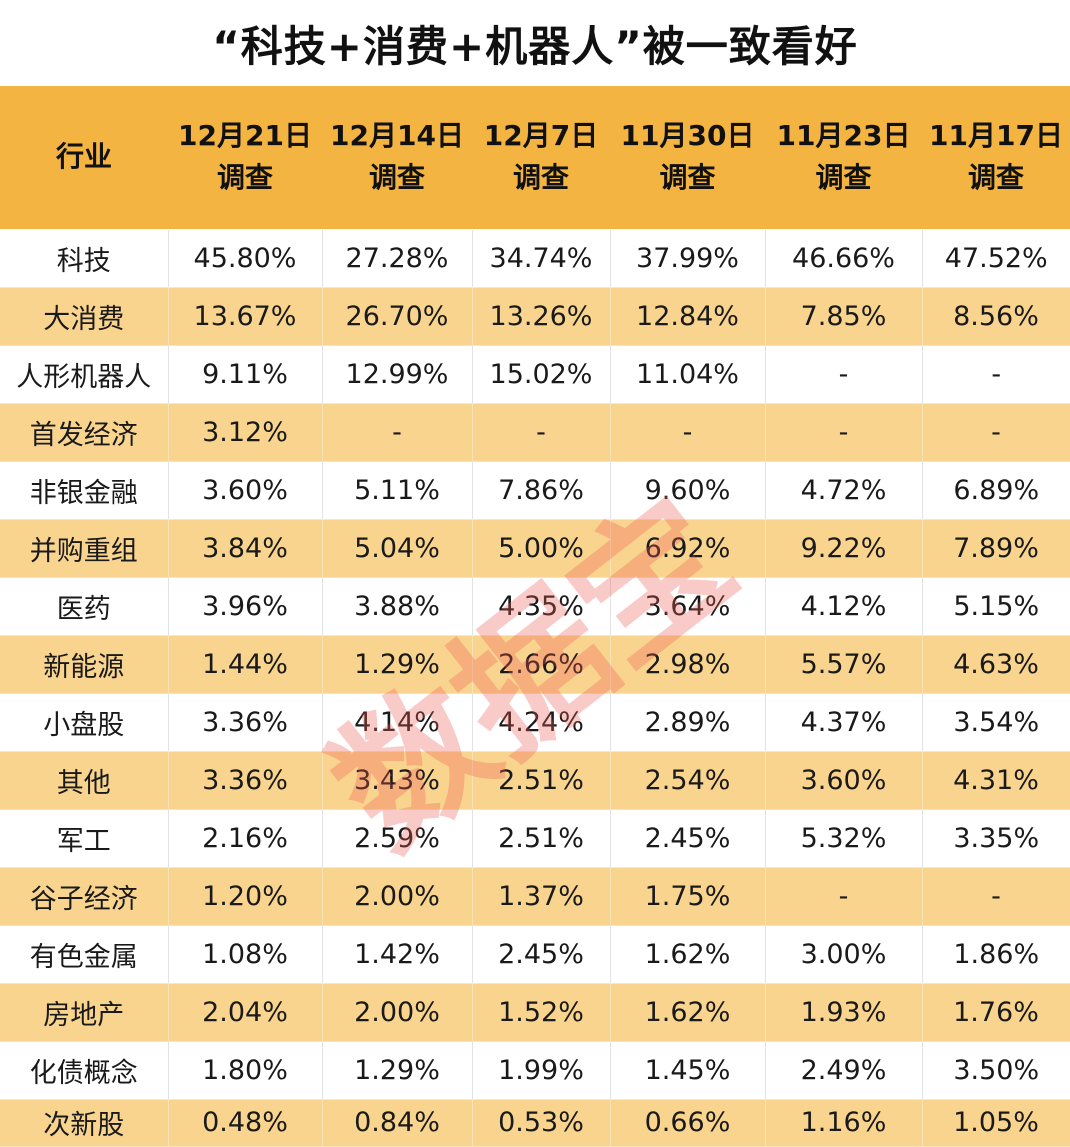 Image resolution: width=1070 pixels, height=1147 pixels. Describe the element at coordinates (397, 136) in the screenshot. I see `header-date: 12月14日` at that location.